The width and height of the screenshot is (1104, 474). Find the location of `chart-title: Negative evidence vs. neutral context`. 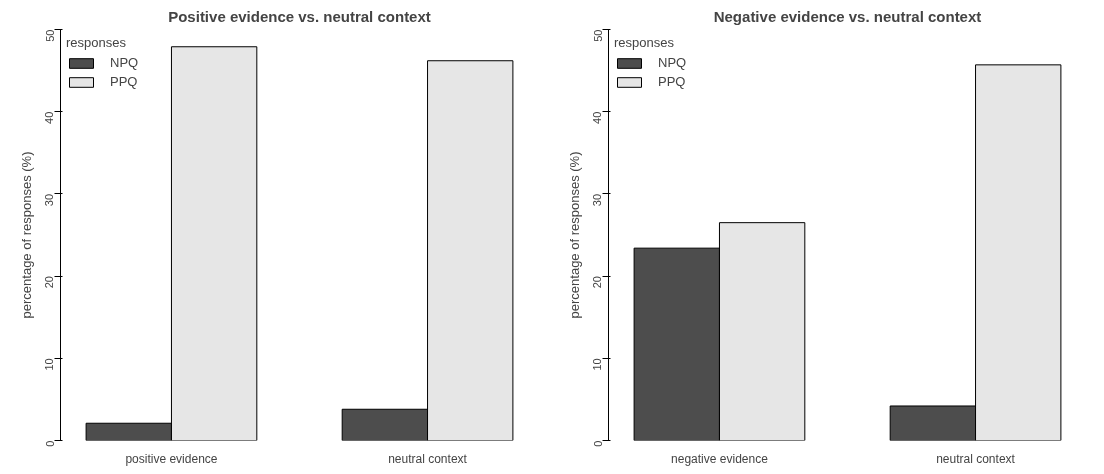

chart-title: Negative evidence vs. neutral context is located at coordinates (847, 16).